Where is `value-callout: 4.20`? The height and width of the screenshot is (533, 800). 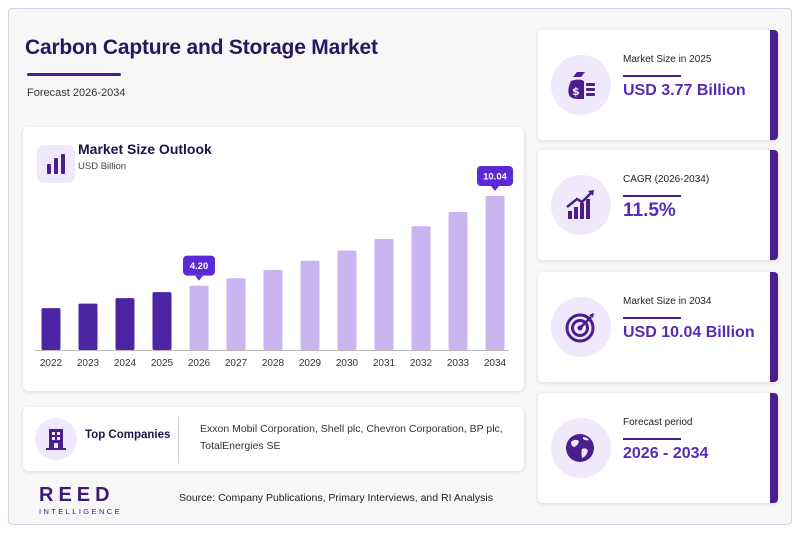 value-callout: 4.20 is located at coordinates (199, 268).